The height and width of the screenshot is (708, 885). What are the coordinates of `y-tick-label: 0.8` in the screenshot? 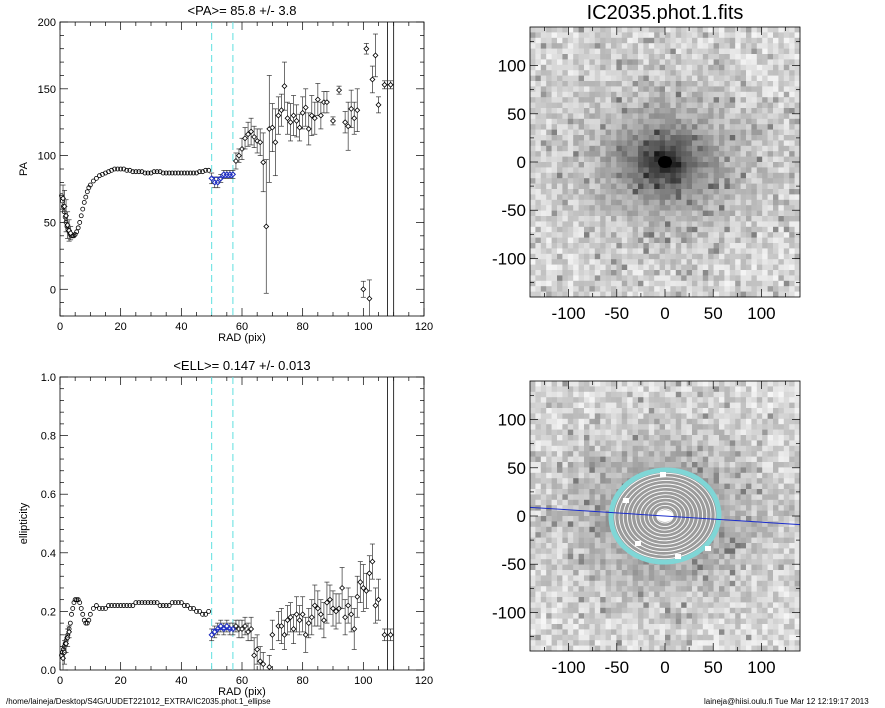 It's located at (48, 437).